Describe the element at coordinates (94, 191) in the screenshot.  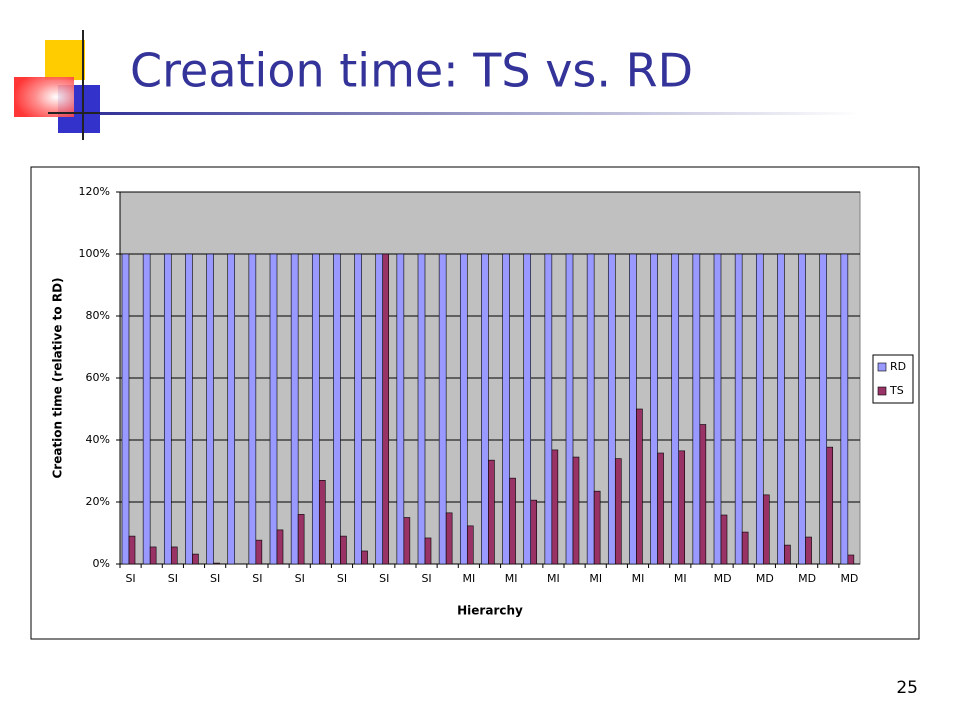
I see `y-tick-label: 120%` at that location.